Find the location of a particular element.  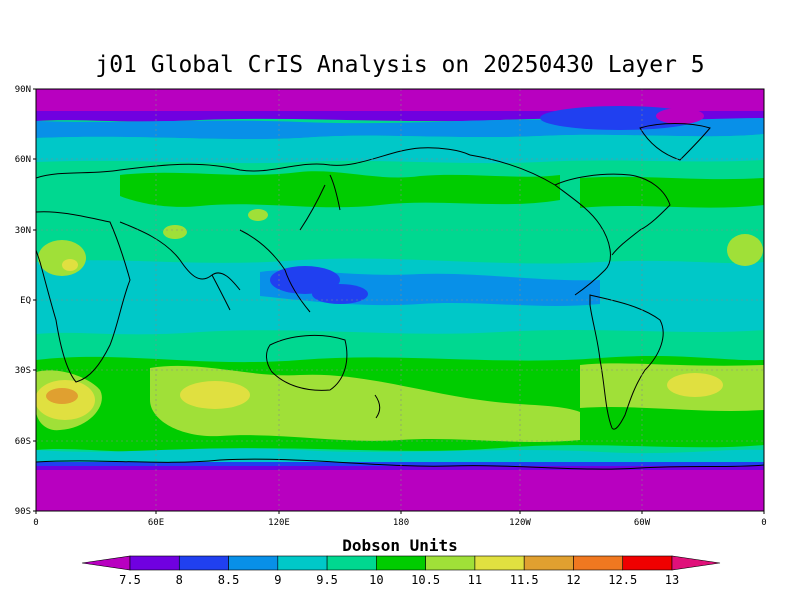

colorbar: 7.5 8 8.5 9 9.5 10 10.5 11 11.5 12 12.5 13 is located at coordinates (401, 571).